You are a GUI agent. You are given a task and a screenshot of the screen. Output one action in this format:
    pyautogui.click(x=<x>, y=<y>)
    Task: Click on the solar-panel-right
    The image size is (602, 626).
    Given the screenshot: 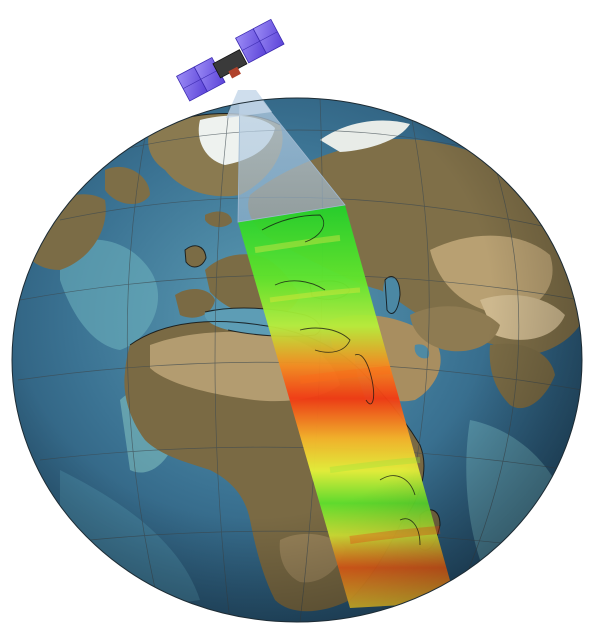 What is the action you would take?
    pyautogui.click(x=260, y=41)
    